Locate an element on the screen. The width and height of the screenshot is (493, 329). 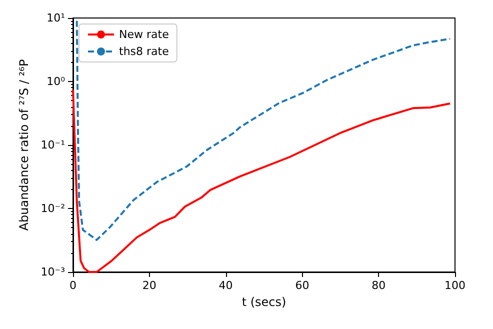
x-tick-label: 60 is located at coordinates (302, 285).